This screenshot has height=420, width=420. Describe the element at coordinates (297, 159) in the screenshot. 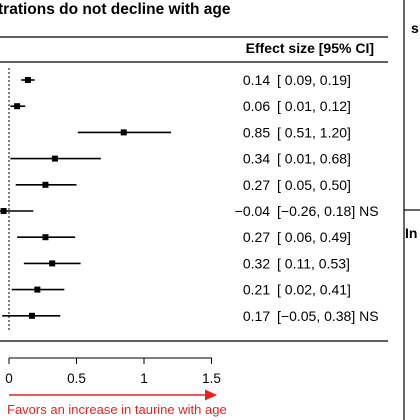

I see `effect-size-label: 0.34 [ 0.01, 0.68]` at that location.